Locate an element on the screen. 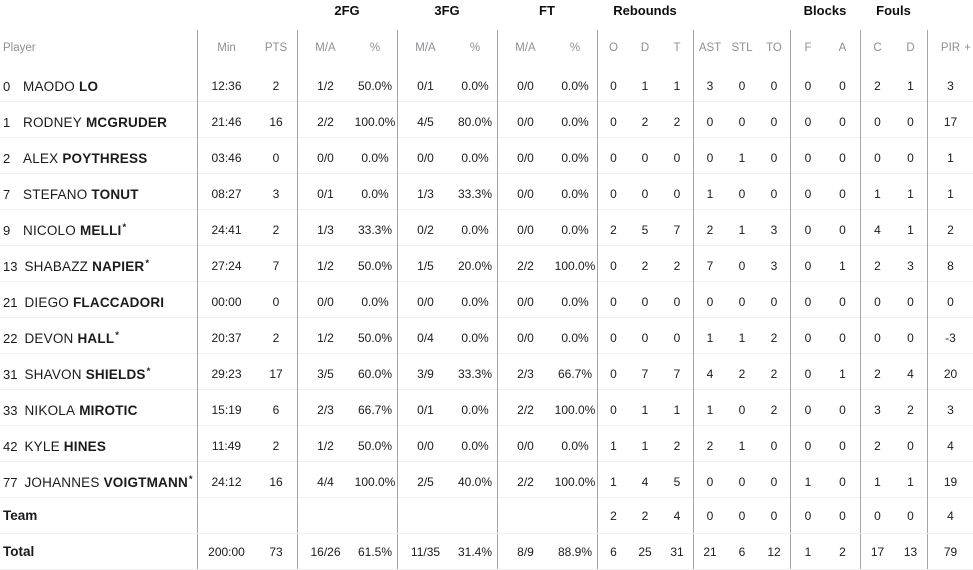 This screenshot has height=570, width=973. player-first-name: MAODO is located at coordinates (49, 86).